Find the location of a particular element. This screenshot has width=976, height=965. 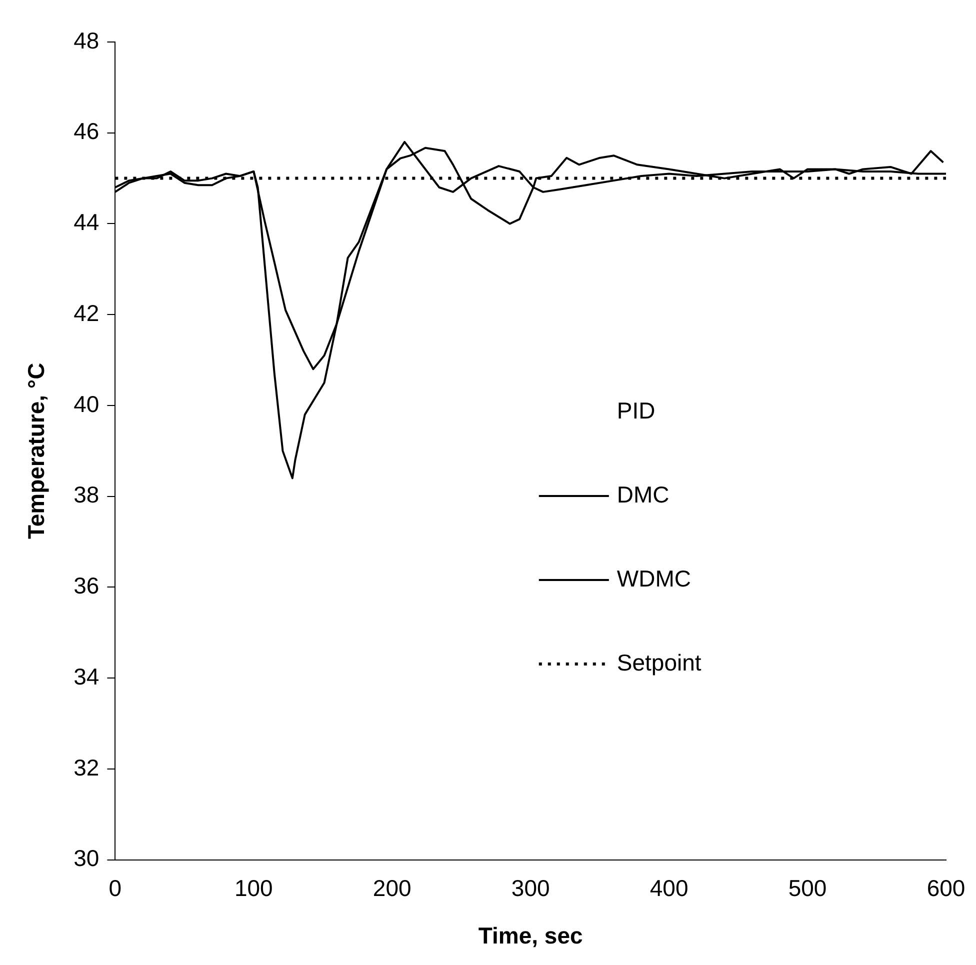

y-tick-label: 48 is located at coordinates (87, 40).